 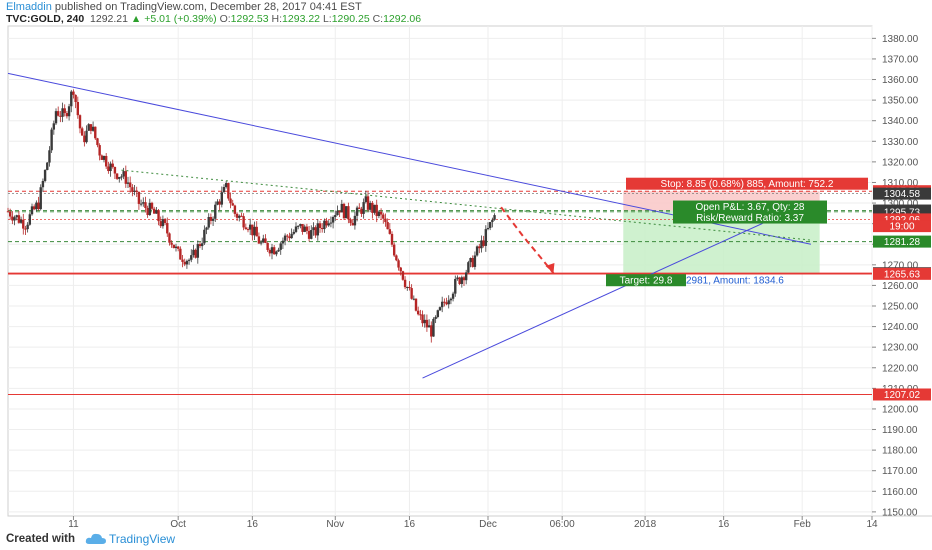 I want to click on low-label: L:, so click(x=327, y=19).